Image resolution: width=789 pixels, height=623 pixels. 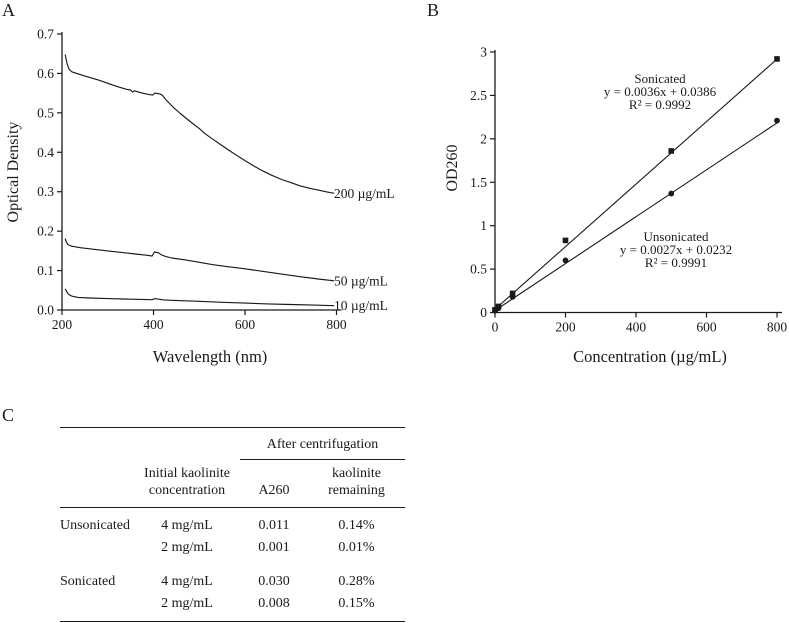 I want to click on panel-b-ytick-label: 1, so click(x=483, y=225).